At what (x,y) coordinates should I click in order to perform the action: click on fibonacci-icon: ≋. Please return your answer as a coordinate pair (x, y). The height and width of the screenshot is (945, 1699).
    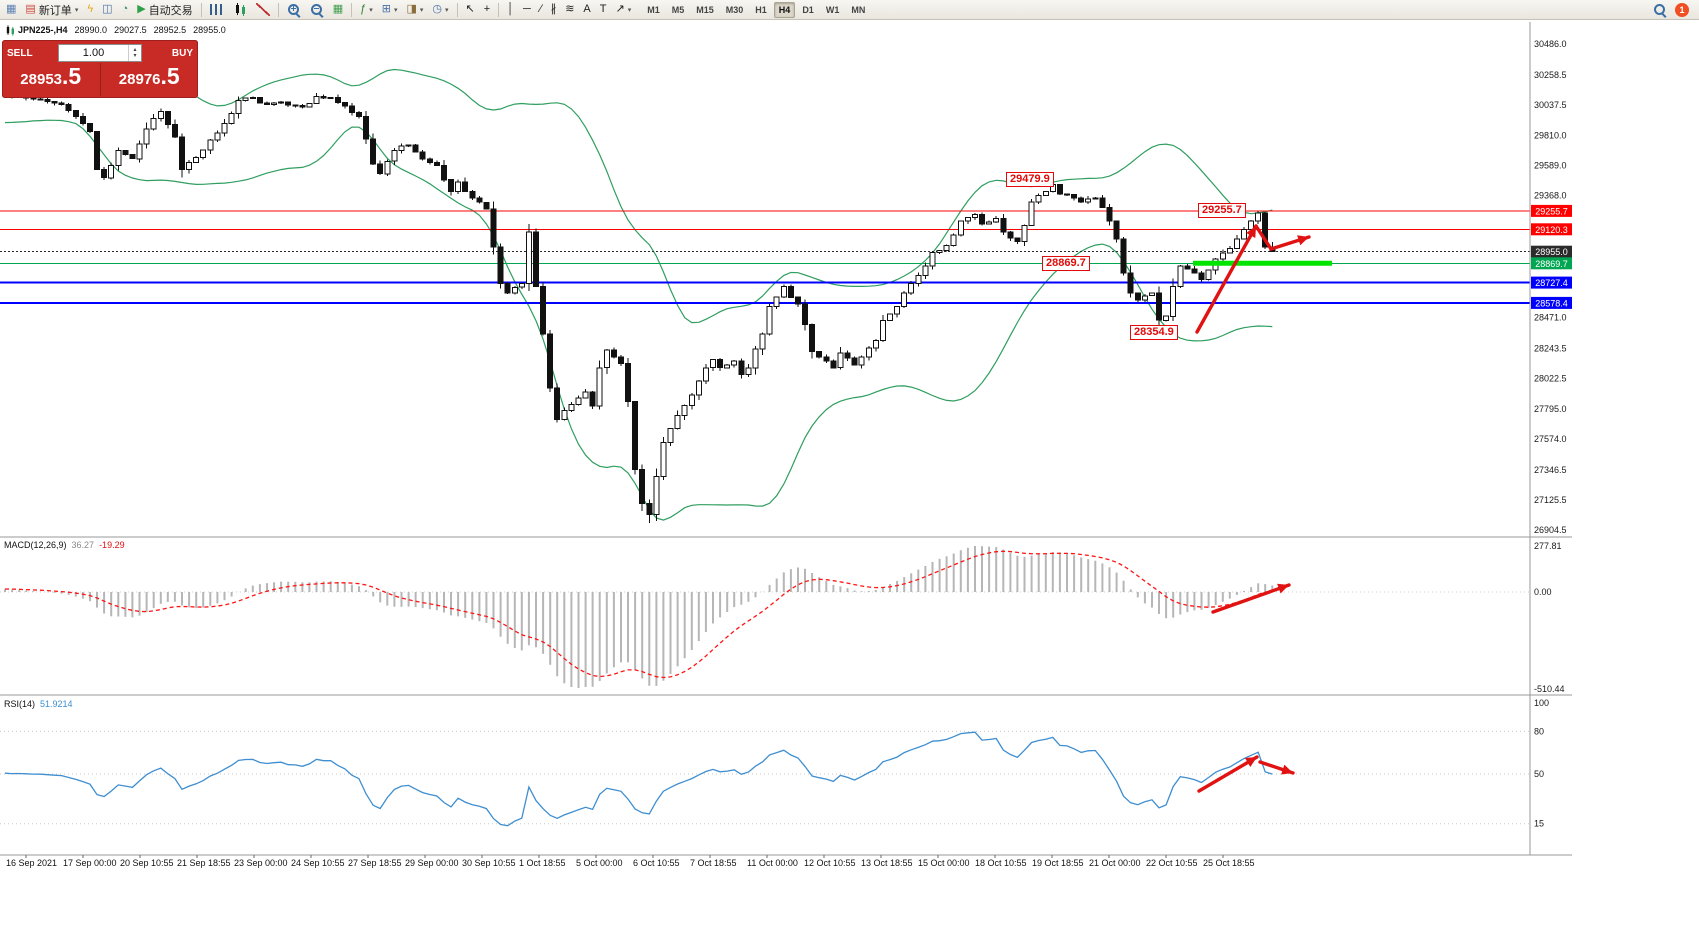
    Looking at the image, I should click on (569, 9).